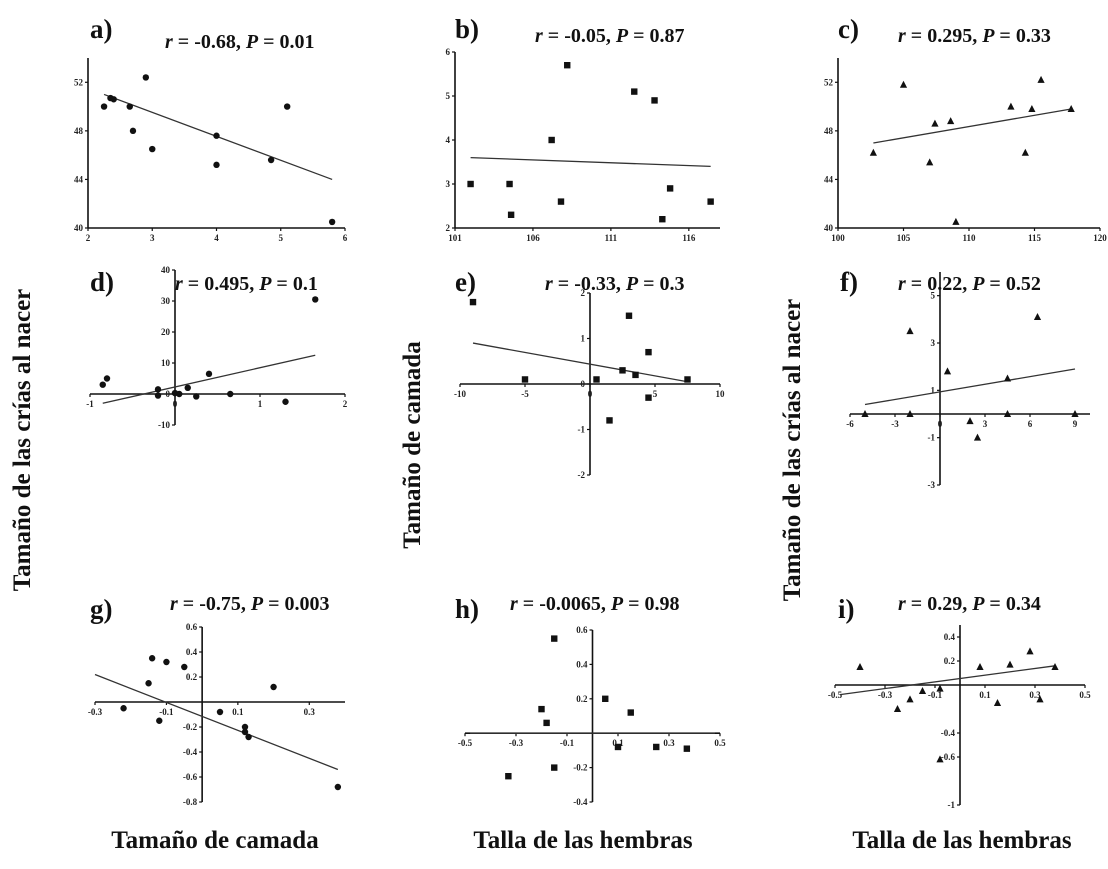 This screenshot has height=869, width=1108. What do you see at coordinates (846, 609) in the screenshot?
I see `panel-label: i)` at bounding box center [846, 609].